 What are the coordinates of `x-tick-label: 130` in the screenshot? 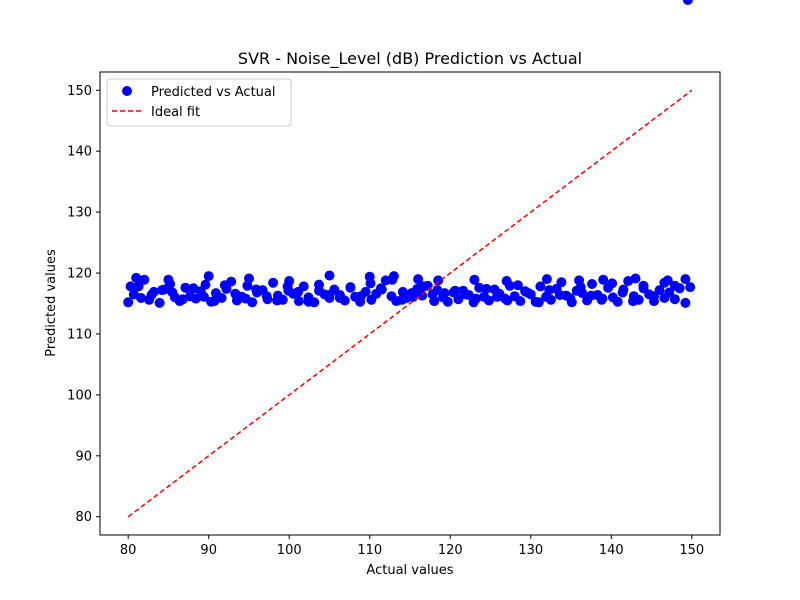 It's located at (530, 550).